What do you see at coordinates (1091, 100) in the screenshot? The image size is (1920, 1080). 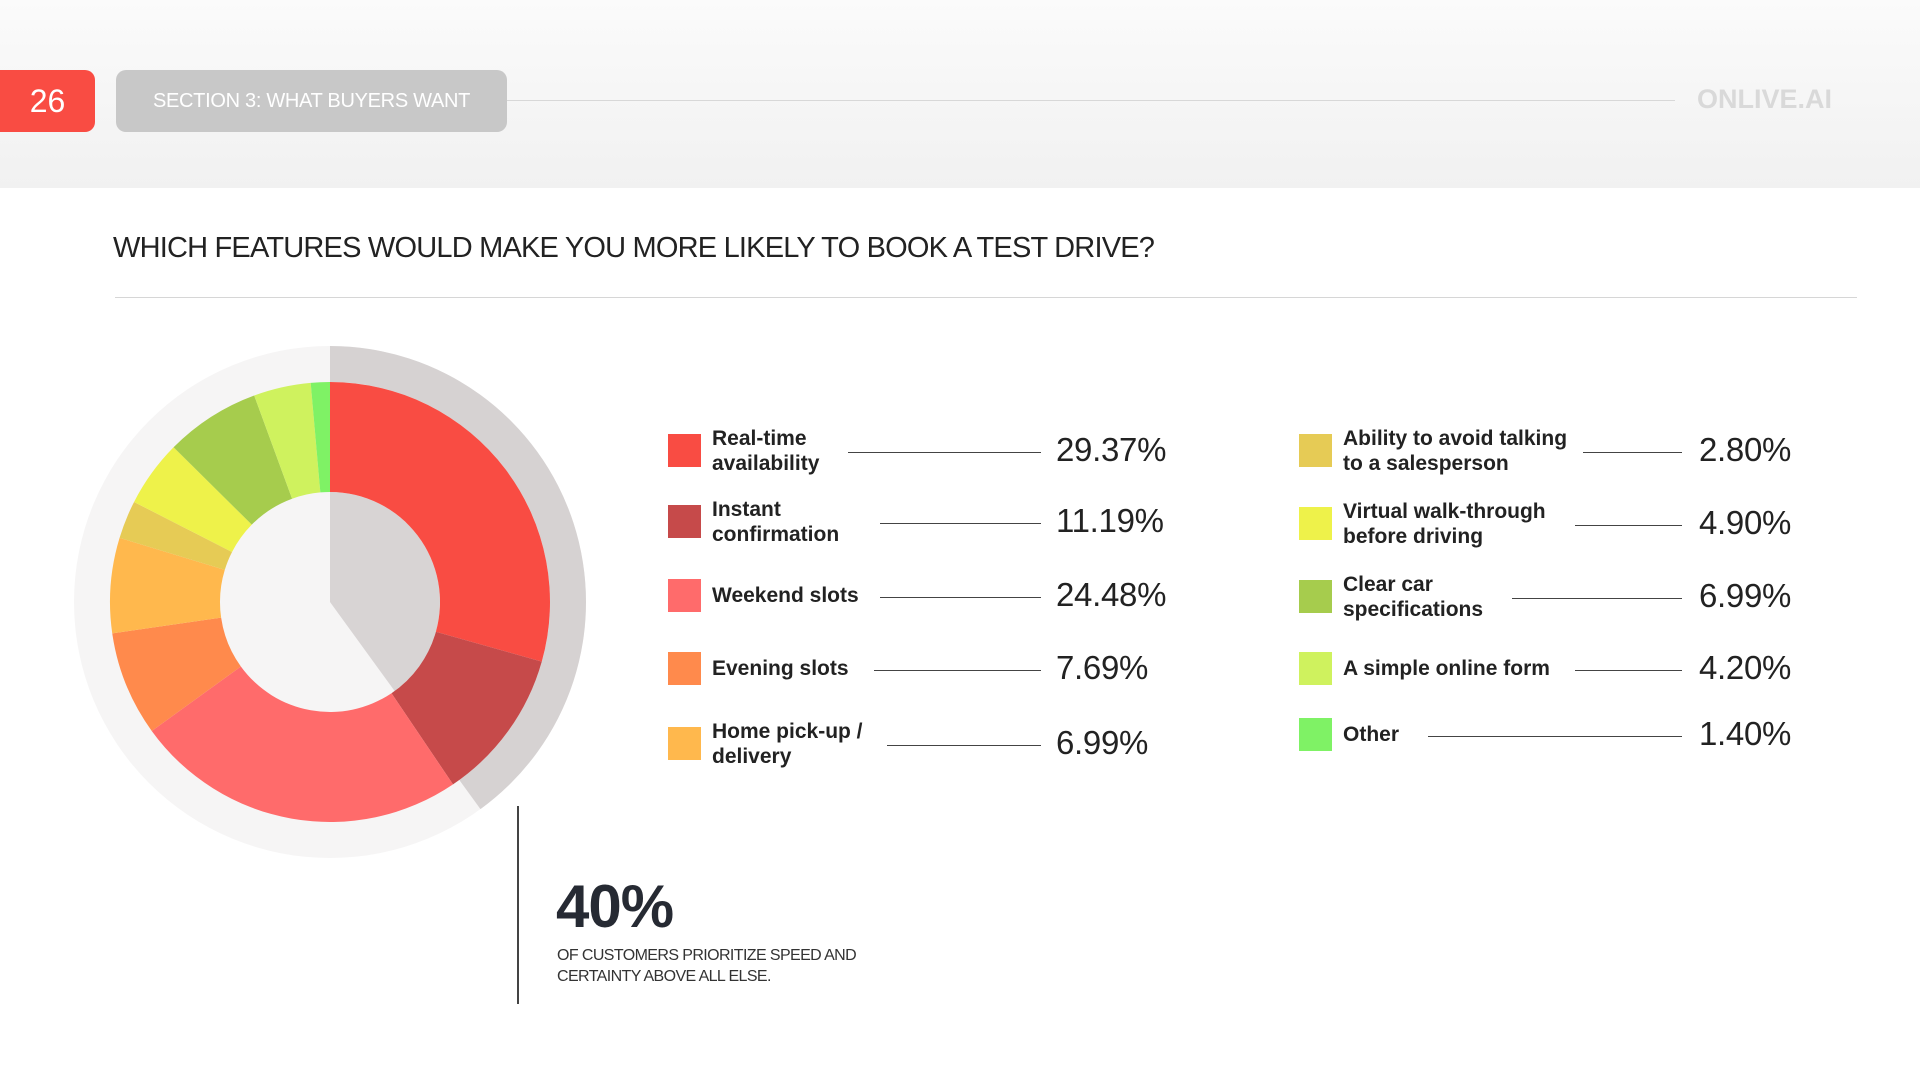 I see `header-divider` at bounding box center [1091, 100].